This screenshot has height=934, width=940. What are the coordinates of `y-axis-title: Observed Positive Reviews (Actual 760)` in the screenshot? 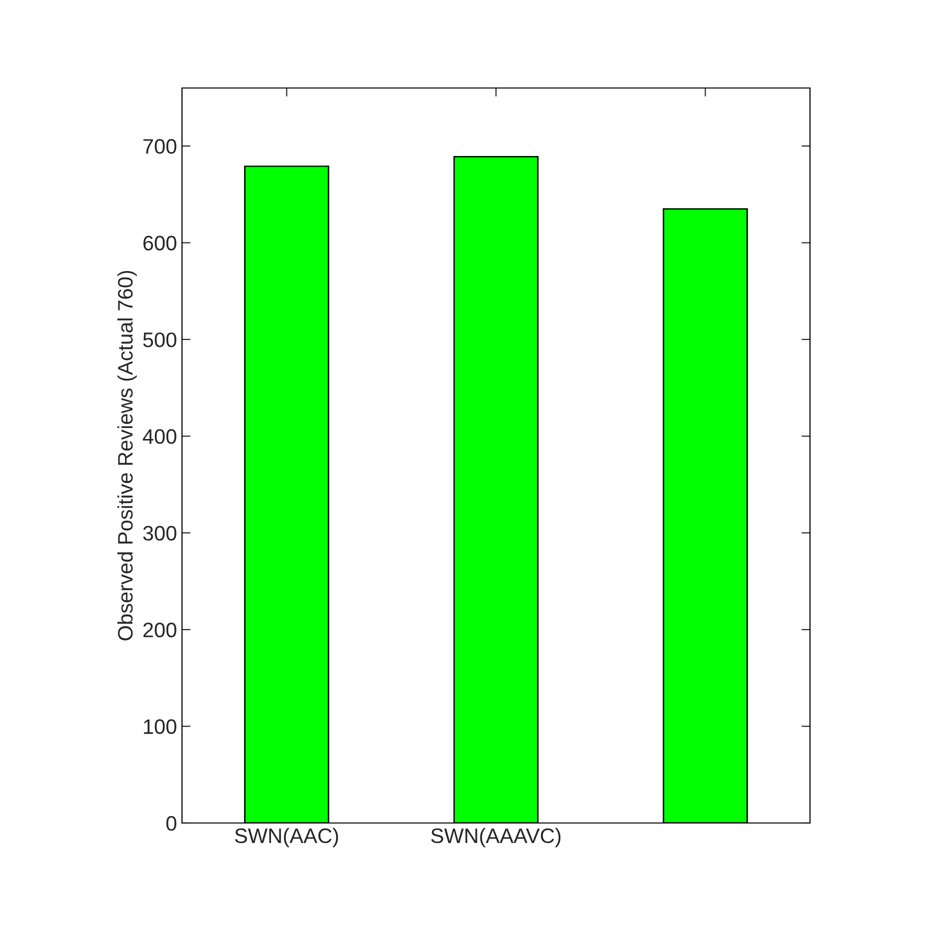 It's located at (127, 455).